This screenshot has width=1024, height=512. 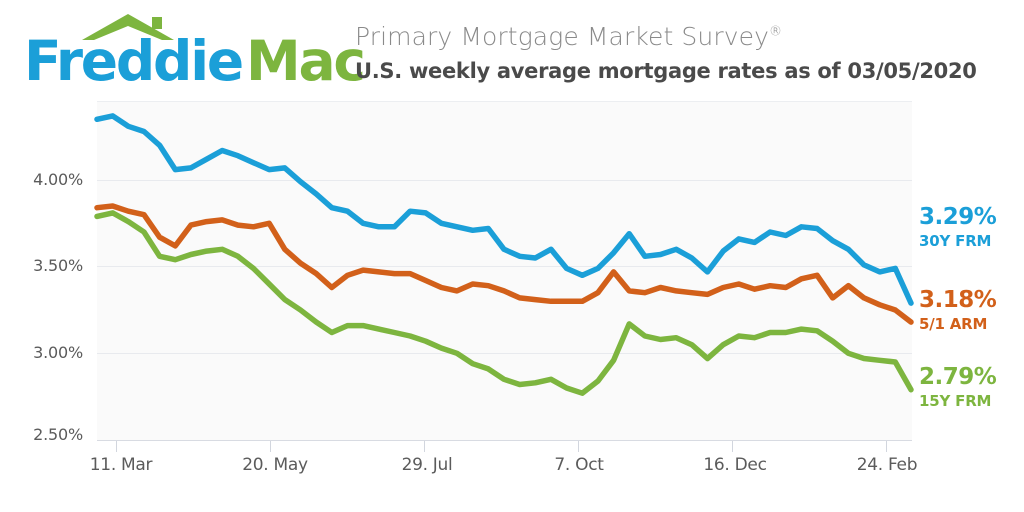 I want to click on gridline-4.00, so click(x=504, y=180).